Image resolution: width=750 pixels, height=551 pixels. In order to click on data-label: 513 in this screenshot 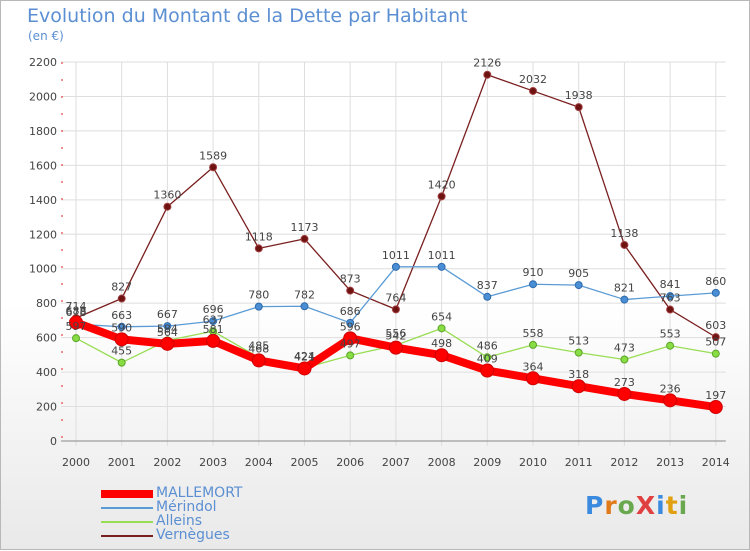, I will do `click(578, 341)`.